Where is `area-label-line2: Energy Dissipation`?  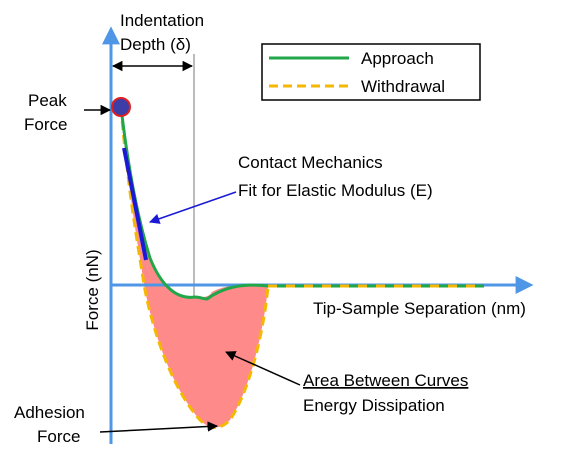
area-label-line2: Energy Dissipation is located at coordinates (374, 405).